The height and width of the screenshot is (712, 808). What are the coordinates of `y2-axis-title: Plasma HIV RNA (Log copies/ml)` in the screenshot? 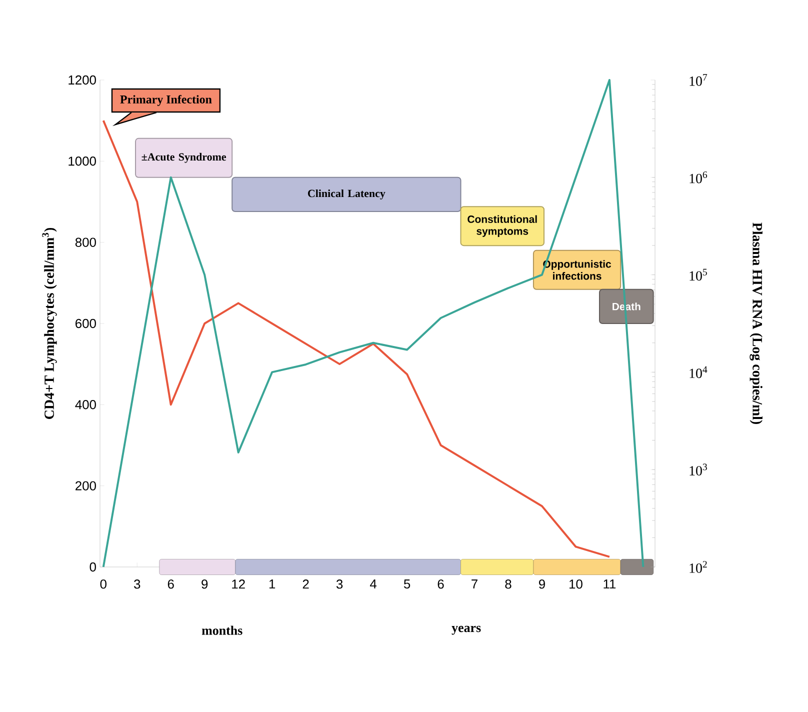 It's located at (756, 323).